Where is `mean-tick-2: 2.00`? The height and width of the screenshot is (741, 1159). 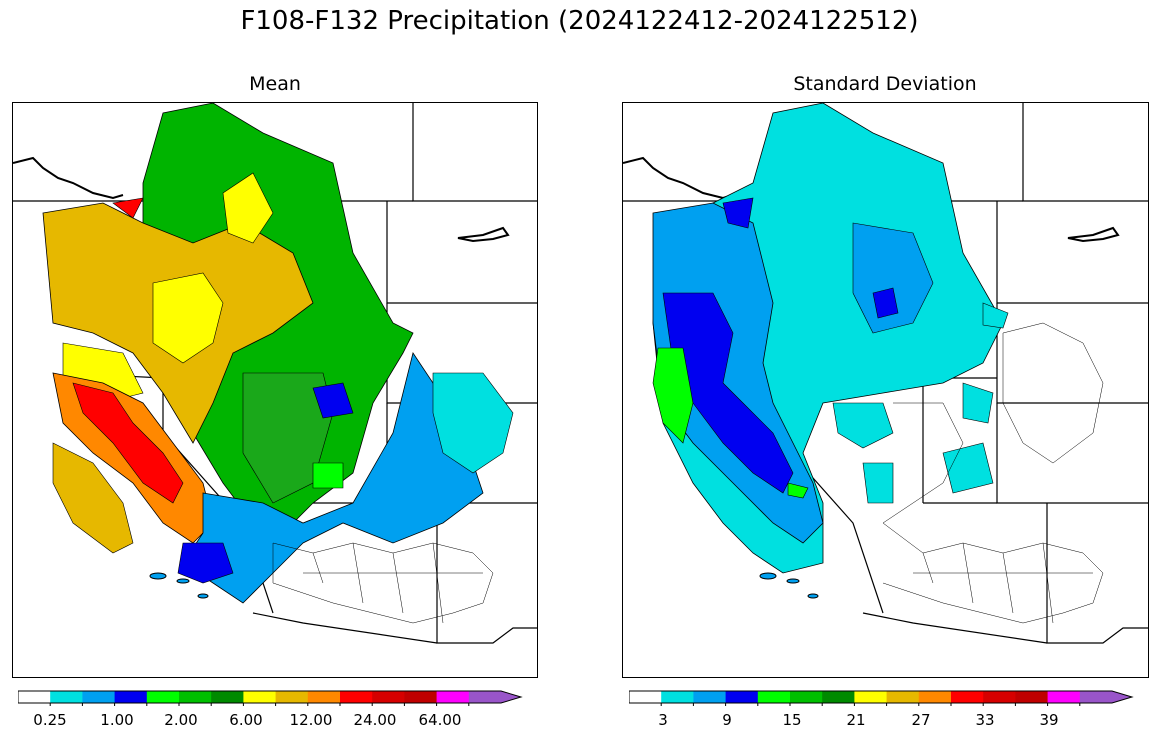 mean-tick-2: 2.00 is located at coordinates (181, 720).